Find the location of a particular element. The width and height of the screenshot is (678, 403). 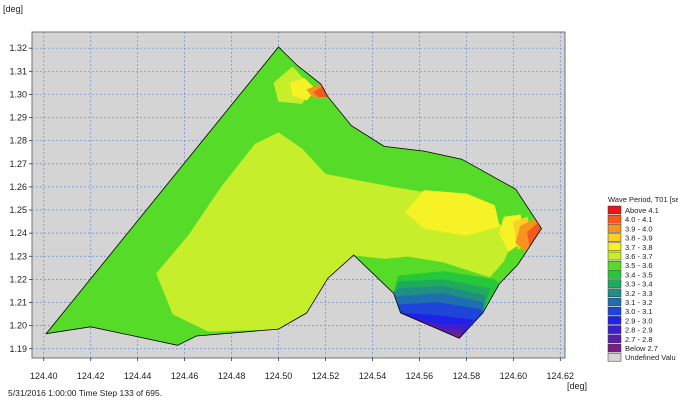

y-tick-label: 1.22 is located at coordinates (18, 279).